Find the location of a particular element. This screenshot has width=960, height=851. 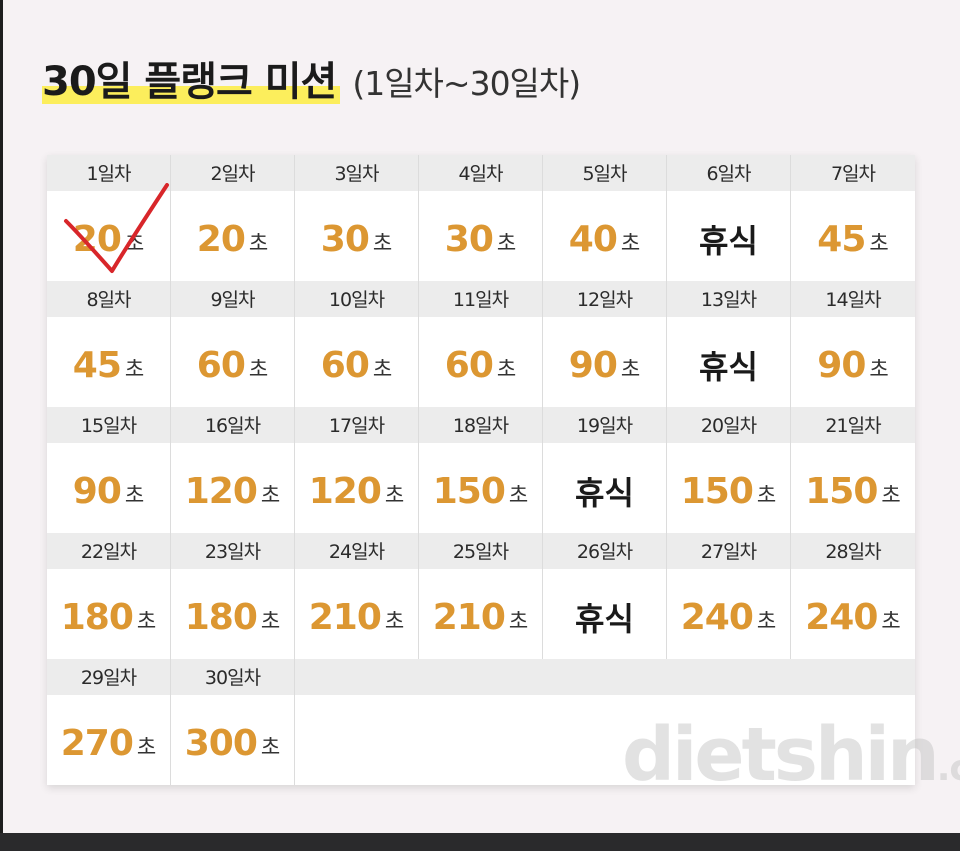

day-label: 19일차 is located at coordinates (604, 425).